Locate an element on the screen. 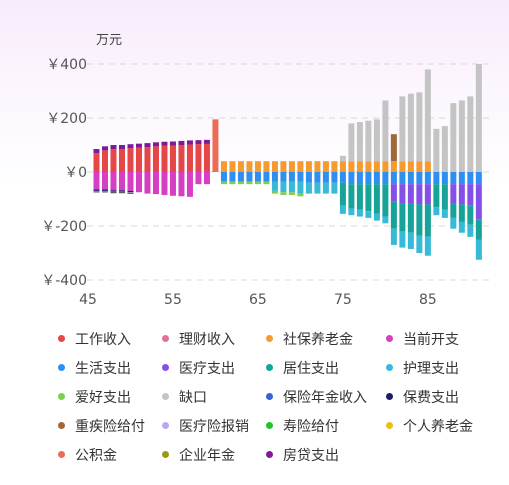 The width and height of the screenshot is (509, 485). y-unit-label: 万元 is located at coordinates (109, 40).